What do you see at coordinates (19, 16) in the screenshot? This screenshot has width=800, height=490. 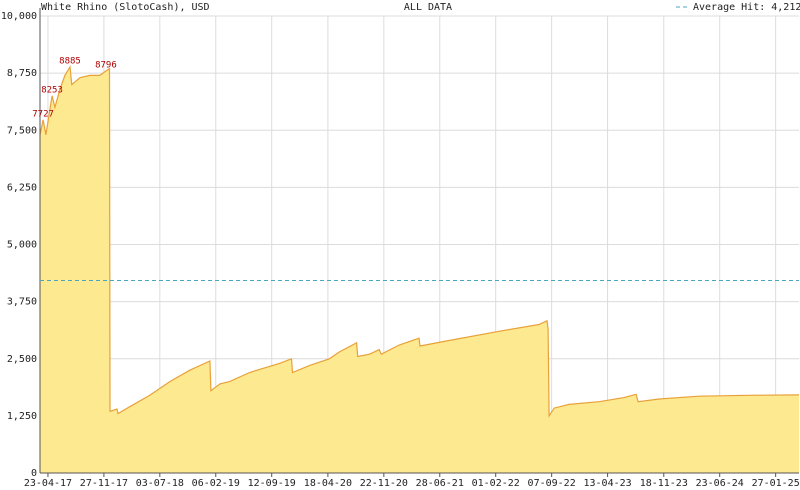 I see `y-tick-label: 10,000` at bounding box center [19, 16].